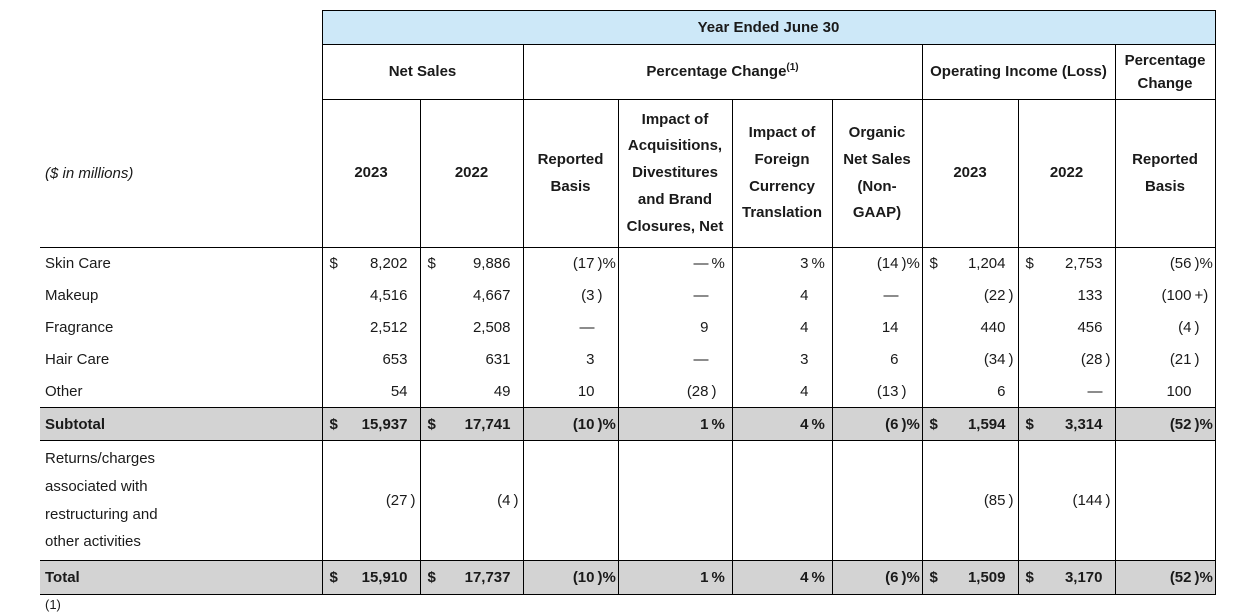 This screenshot has height=612, width=1256. What do you see at coordinates (674, 263) in the screenshot?
I see `value-cell: —%` at bounding box center [674, 263].